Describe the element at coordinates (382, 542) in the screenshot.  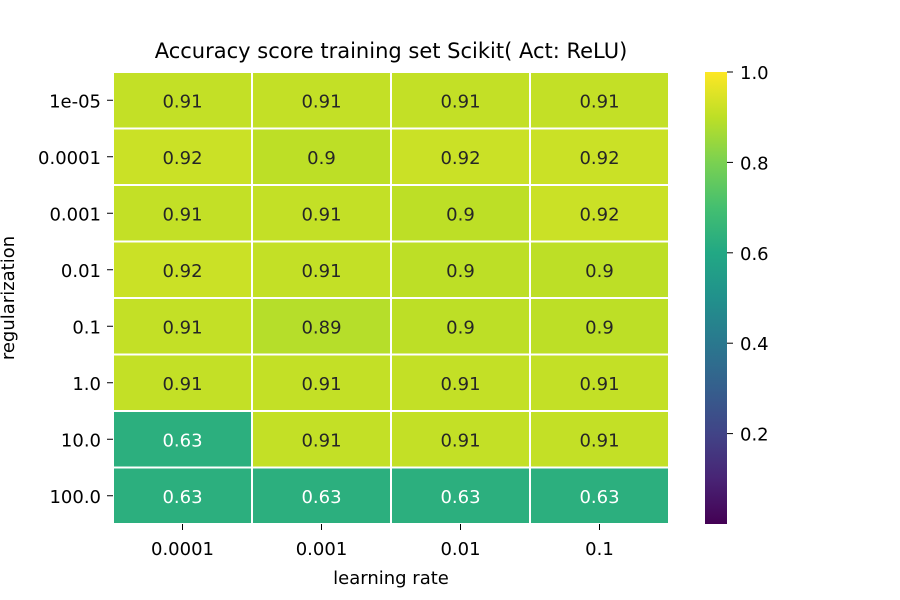
I see `x-axis-ticks: 0.0001 0.001 0.01 0.1` at that location.